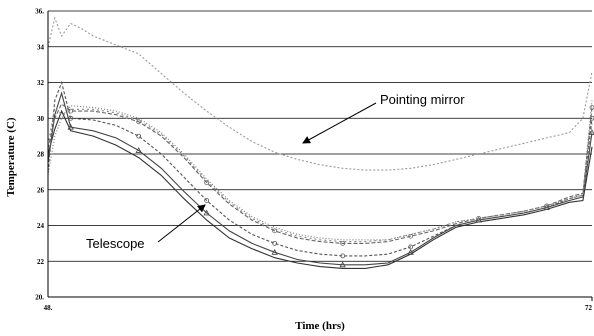 This screenshot has height=336, width=594. I want to click on y-tick-label-0: 20., so click(39, 298).